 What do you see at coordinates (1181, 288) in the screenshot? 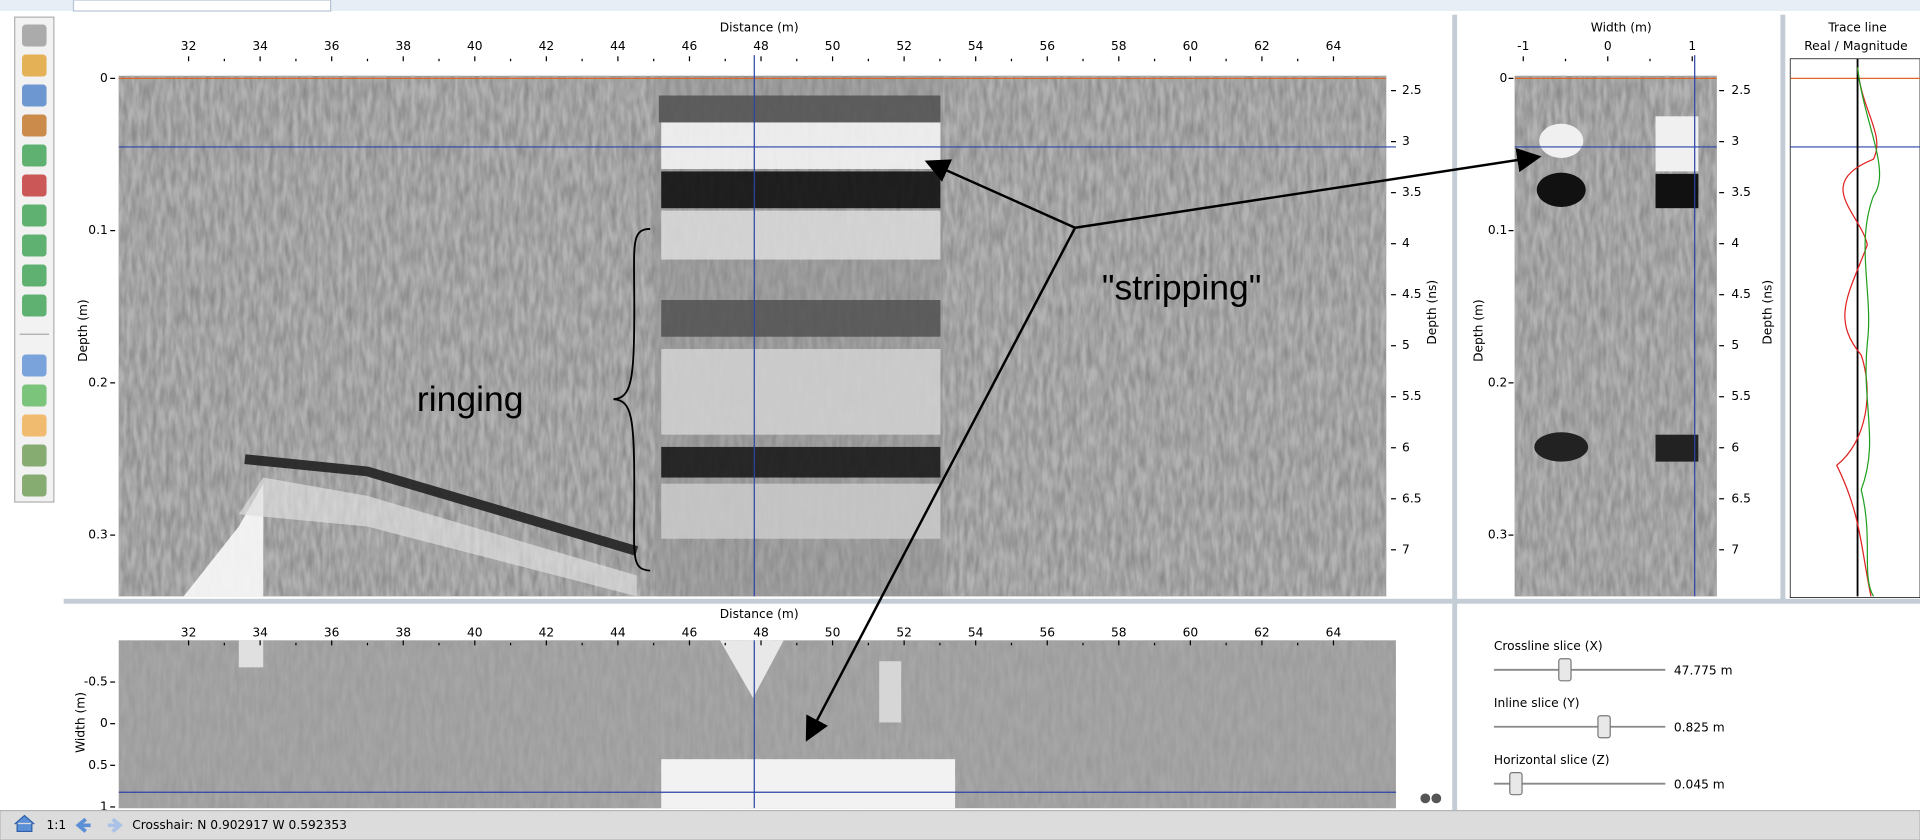
I see `annotation: "stripping"` at bounding box center [1181, 288].